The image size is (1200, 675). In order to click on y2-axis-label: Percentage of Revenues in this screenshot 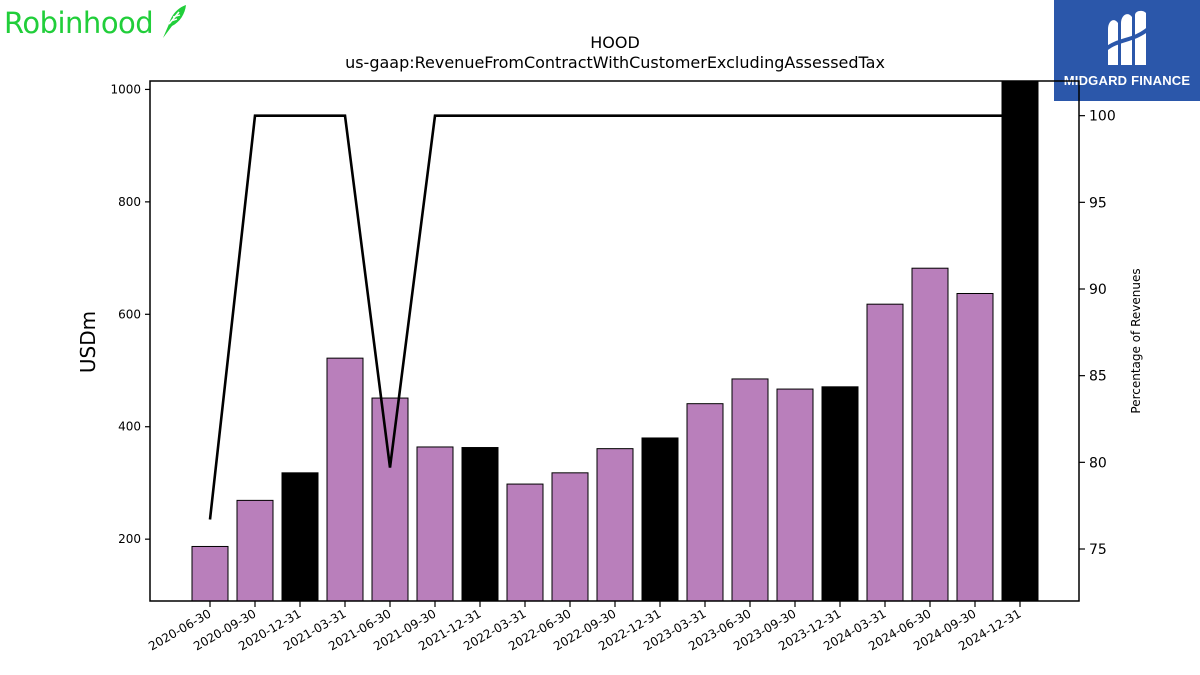, I will do `click(1136, 340)`.